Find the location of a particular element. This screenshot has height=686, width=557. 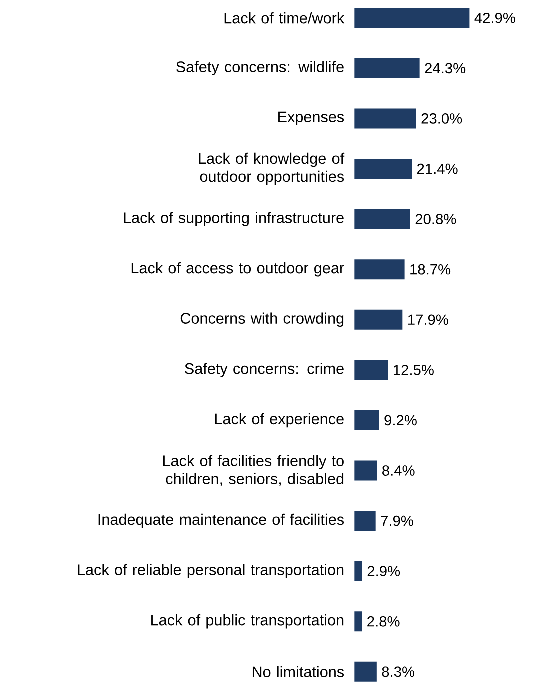

y-tick-label: Concerns with crowding is located at coordinates (262, 320).